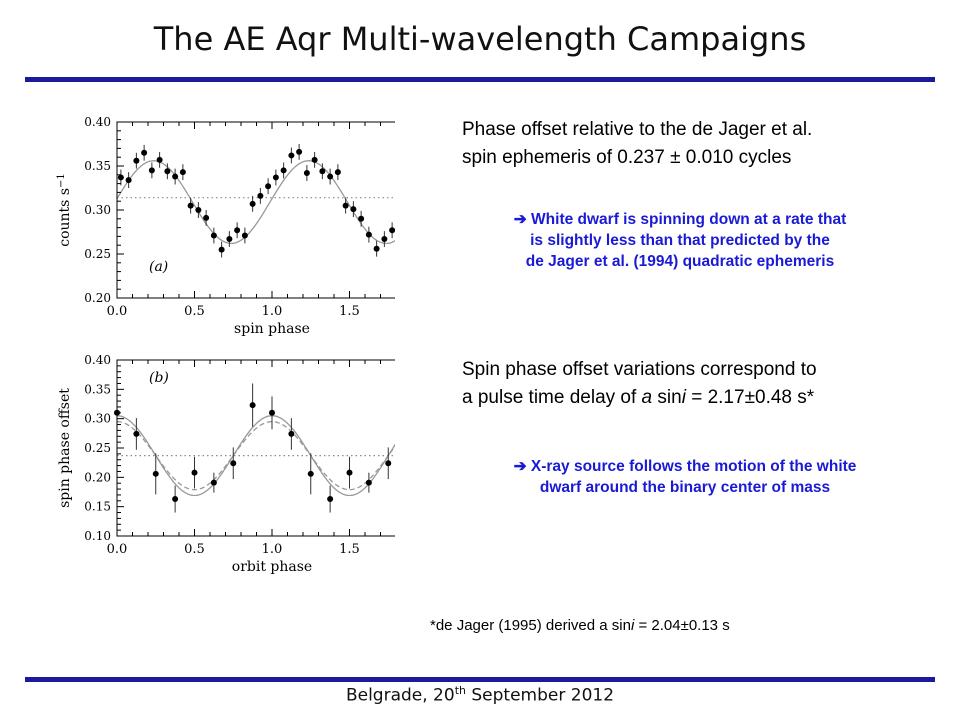 The height and width of the screenshot is (720, 960). Describe the element at coordinates (61, 180) in the screenshot. I see `y-axis-label-sup: −1` at that location.